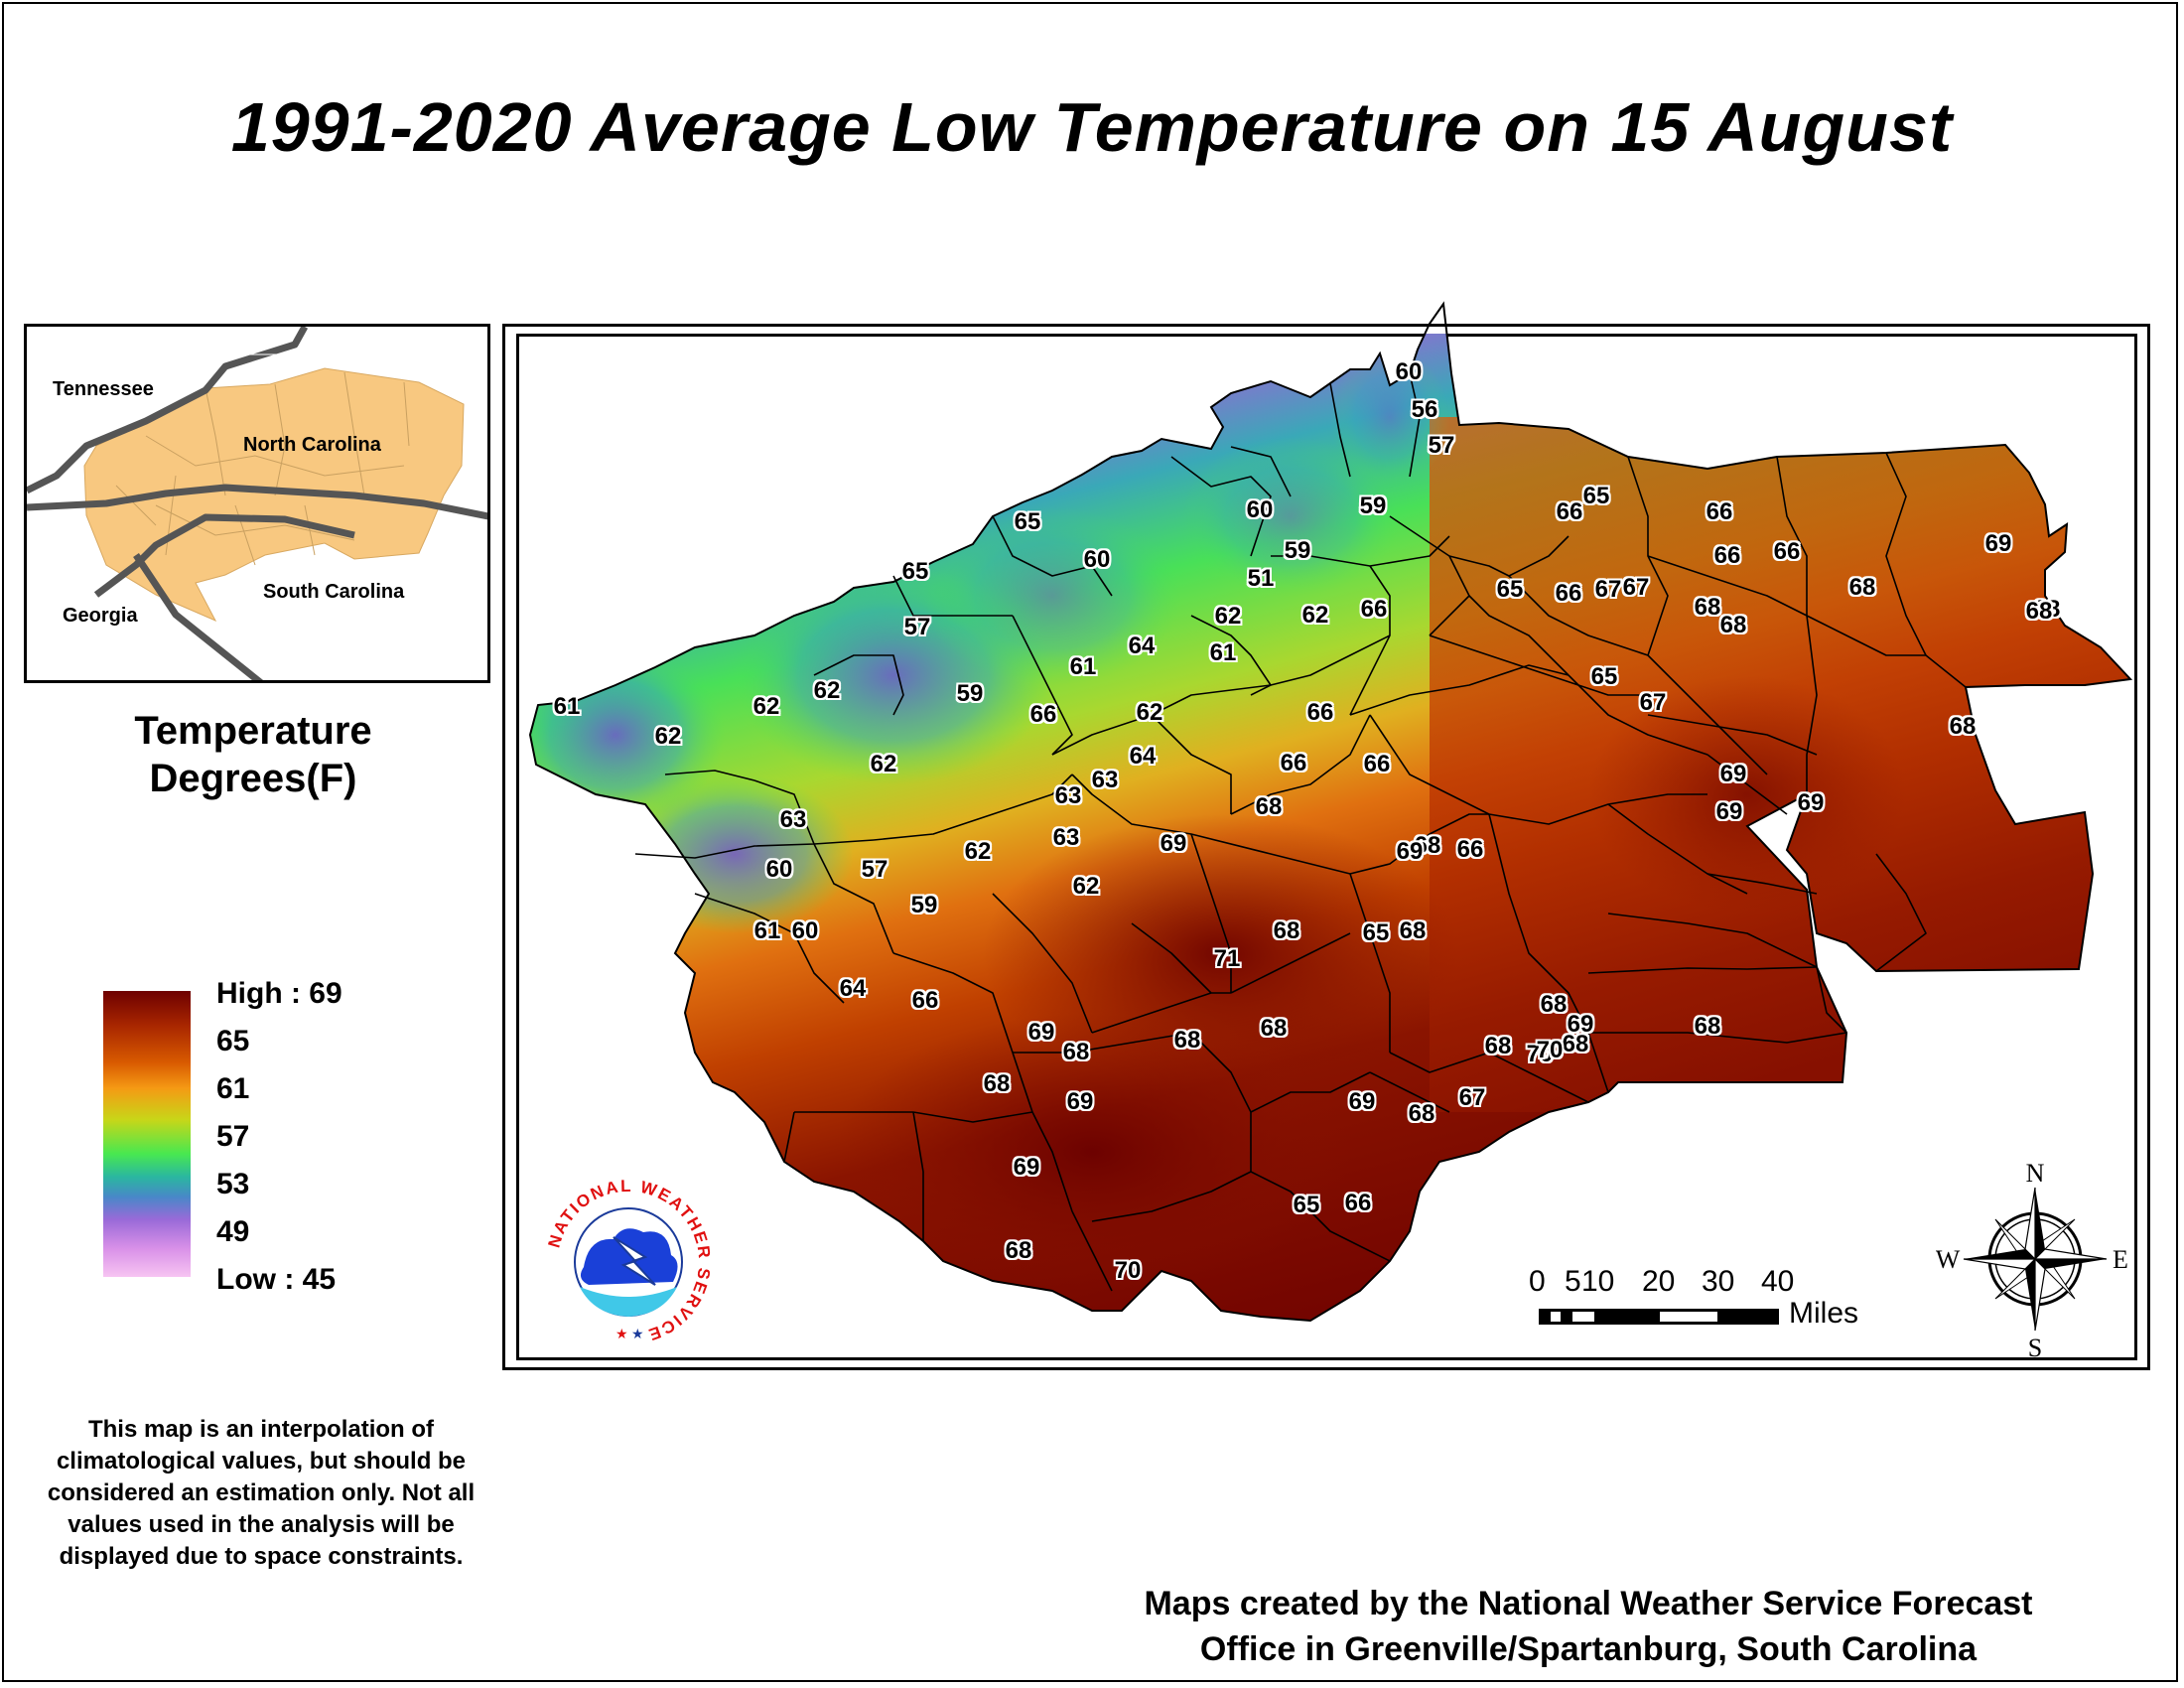 The image size is (2184, 1688). What do you see at coordinates (1659, 1317) in the screenshot?
I see `scale-bar` at bounding box center [1659, 1317].